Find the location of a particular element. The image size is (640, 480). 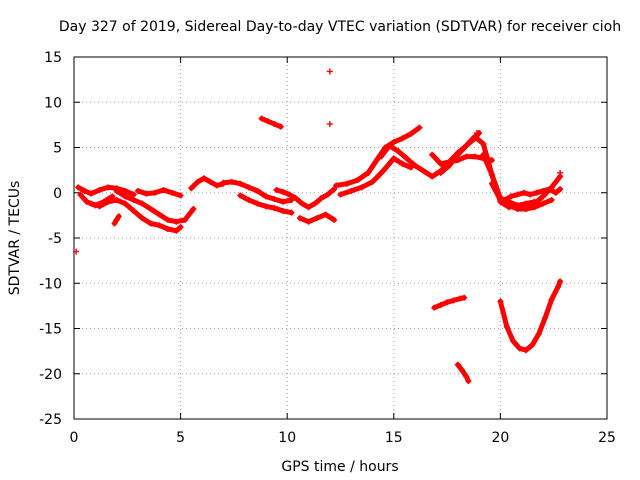

x-tick-label: 15 is located at coordinates (394, 438).